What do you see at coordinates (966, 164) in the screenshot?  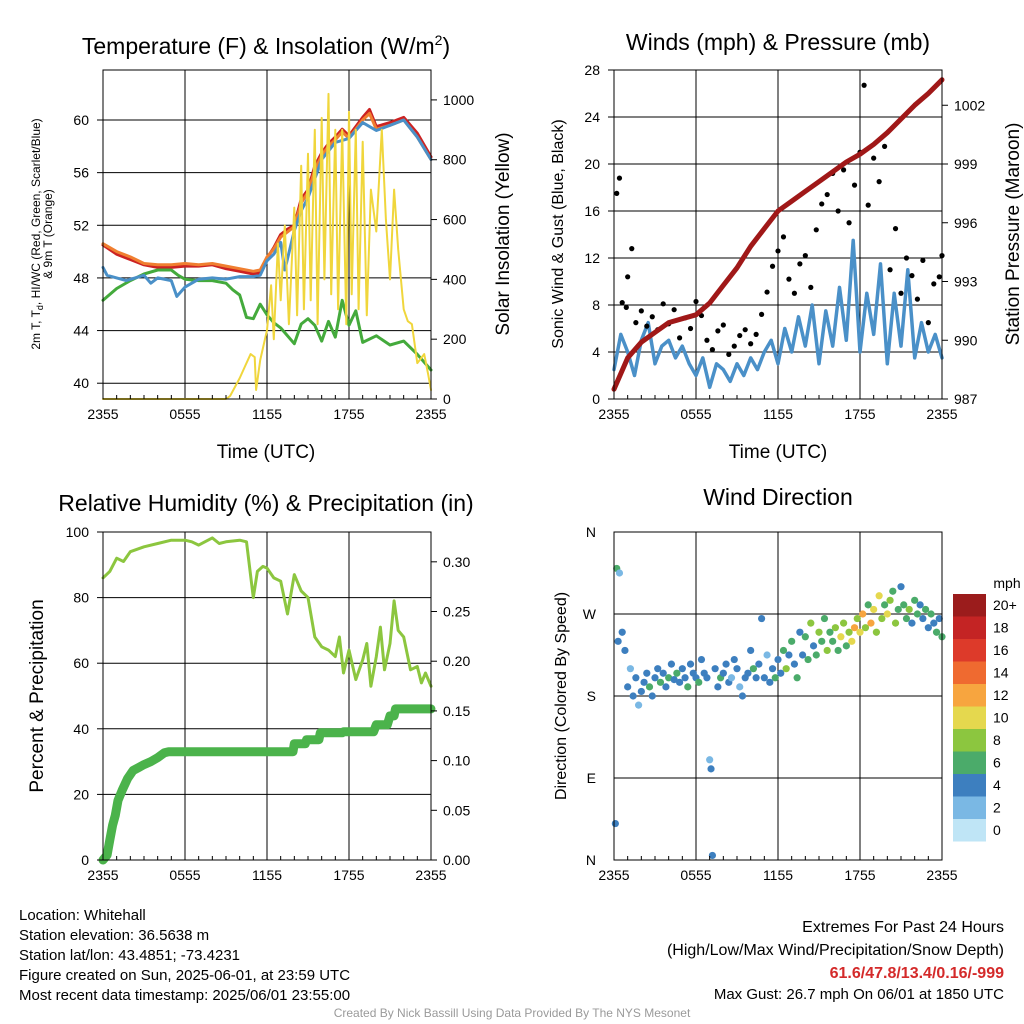 I see `y2-tick-label: 999` at bounding box center [966, 164].